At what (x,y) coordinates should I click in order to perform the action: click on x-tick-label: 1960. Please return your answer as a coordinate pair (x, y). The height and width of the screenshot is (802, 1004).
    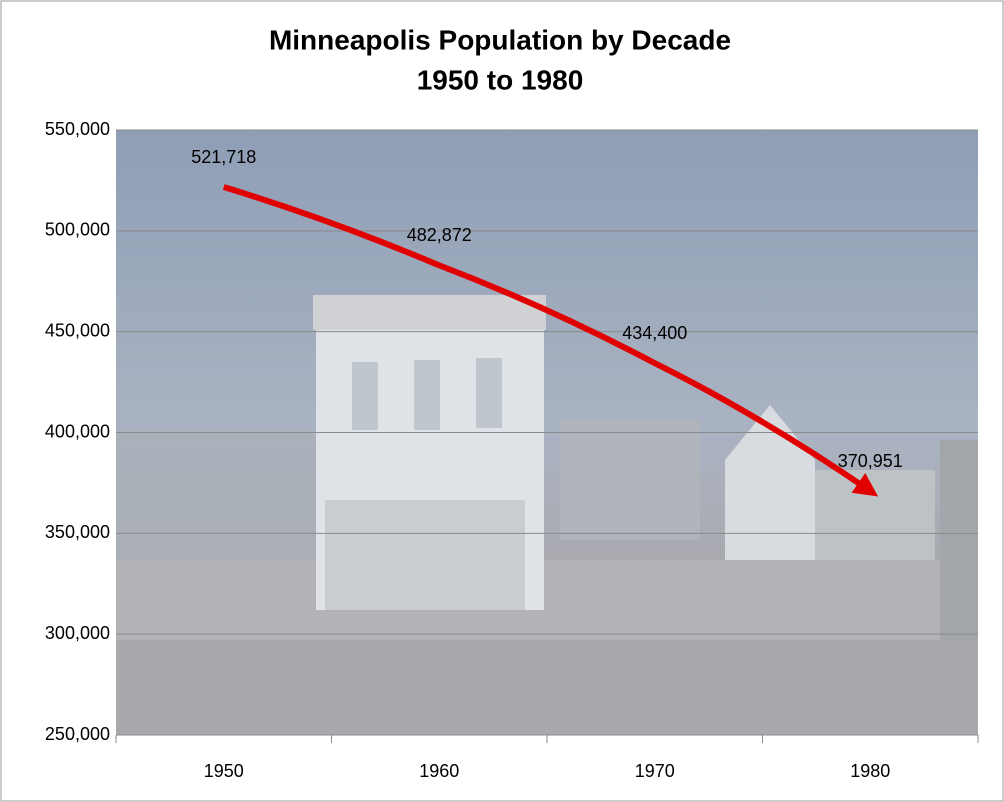
    Looking at the image, I should click on (439, 771).